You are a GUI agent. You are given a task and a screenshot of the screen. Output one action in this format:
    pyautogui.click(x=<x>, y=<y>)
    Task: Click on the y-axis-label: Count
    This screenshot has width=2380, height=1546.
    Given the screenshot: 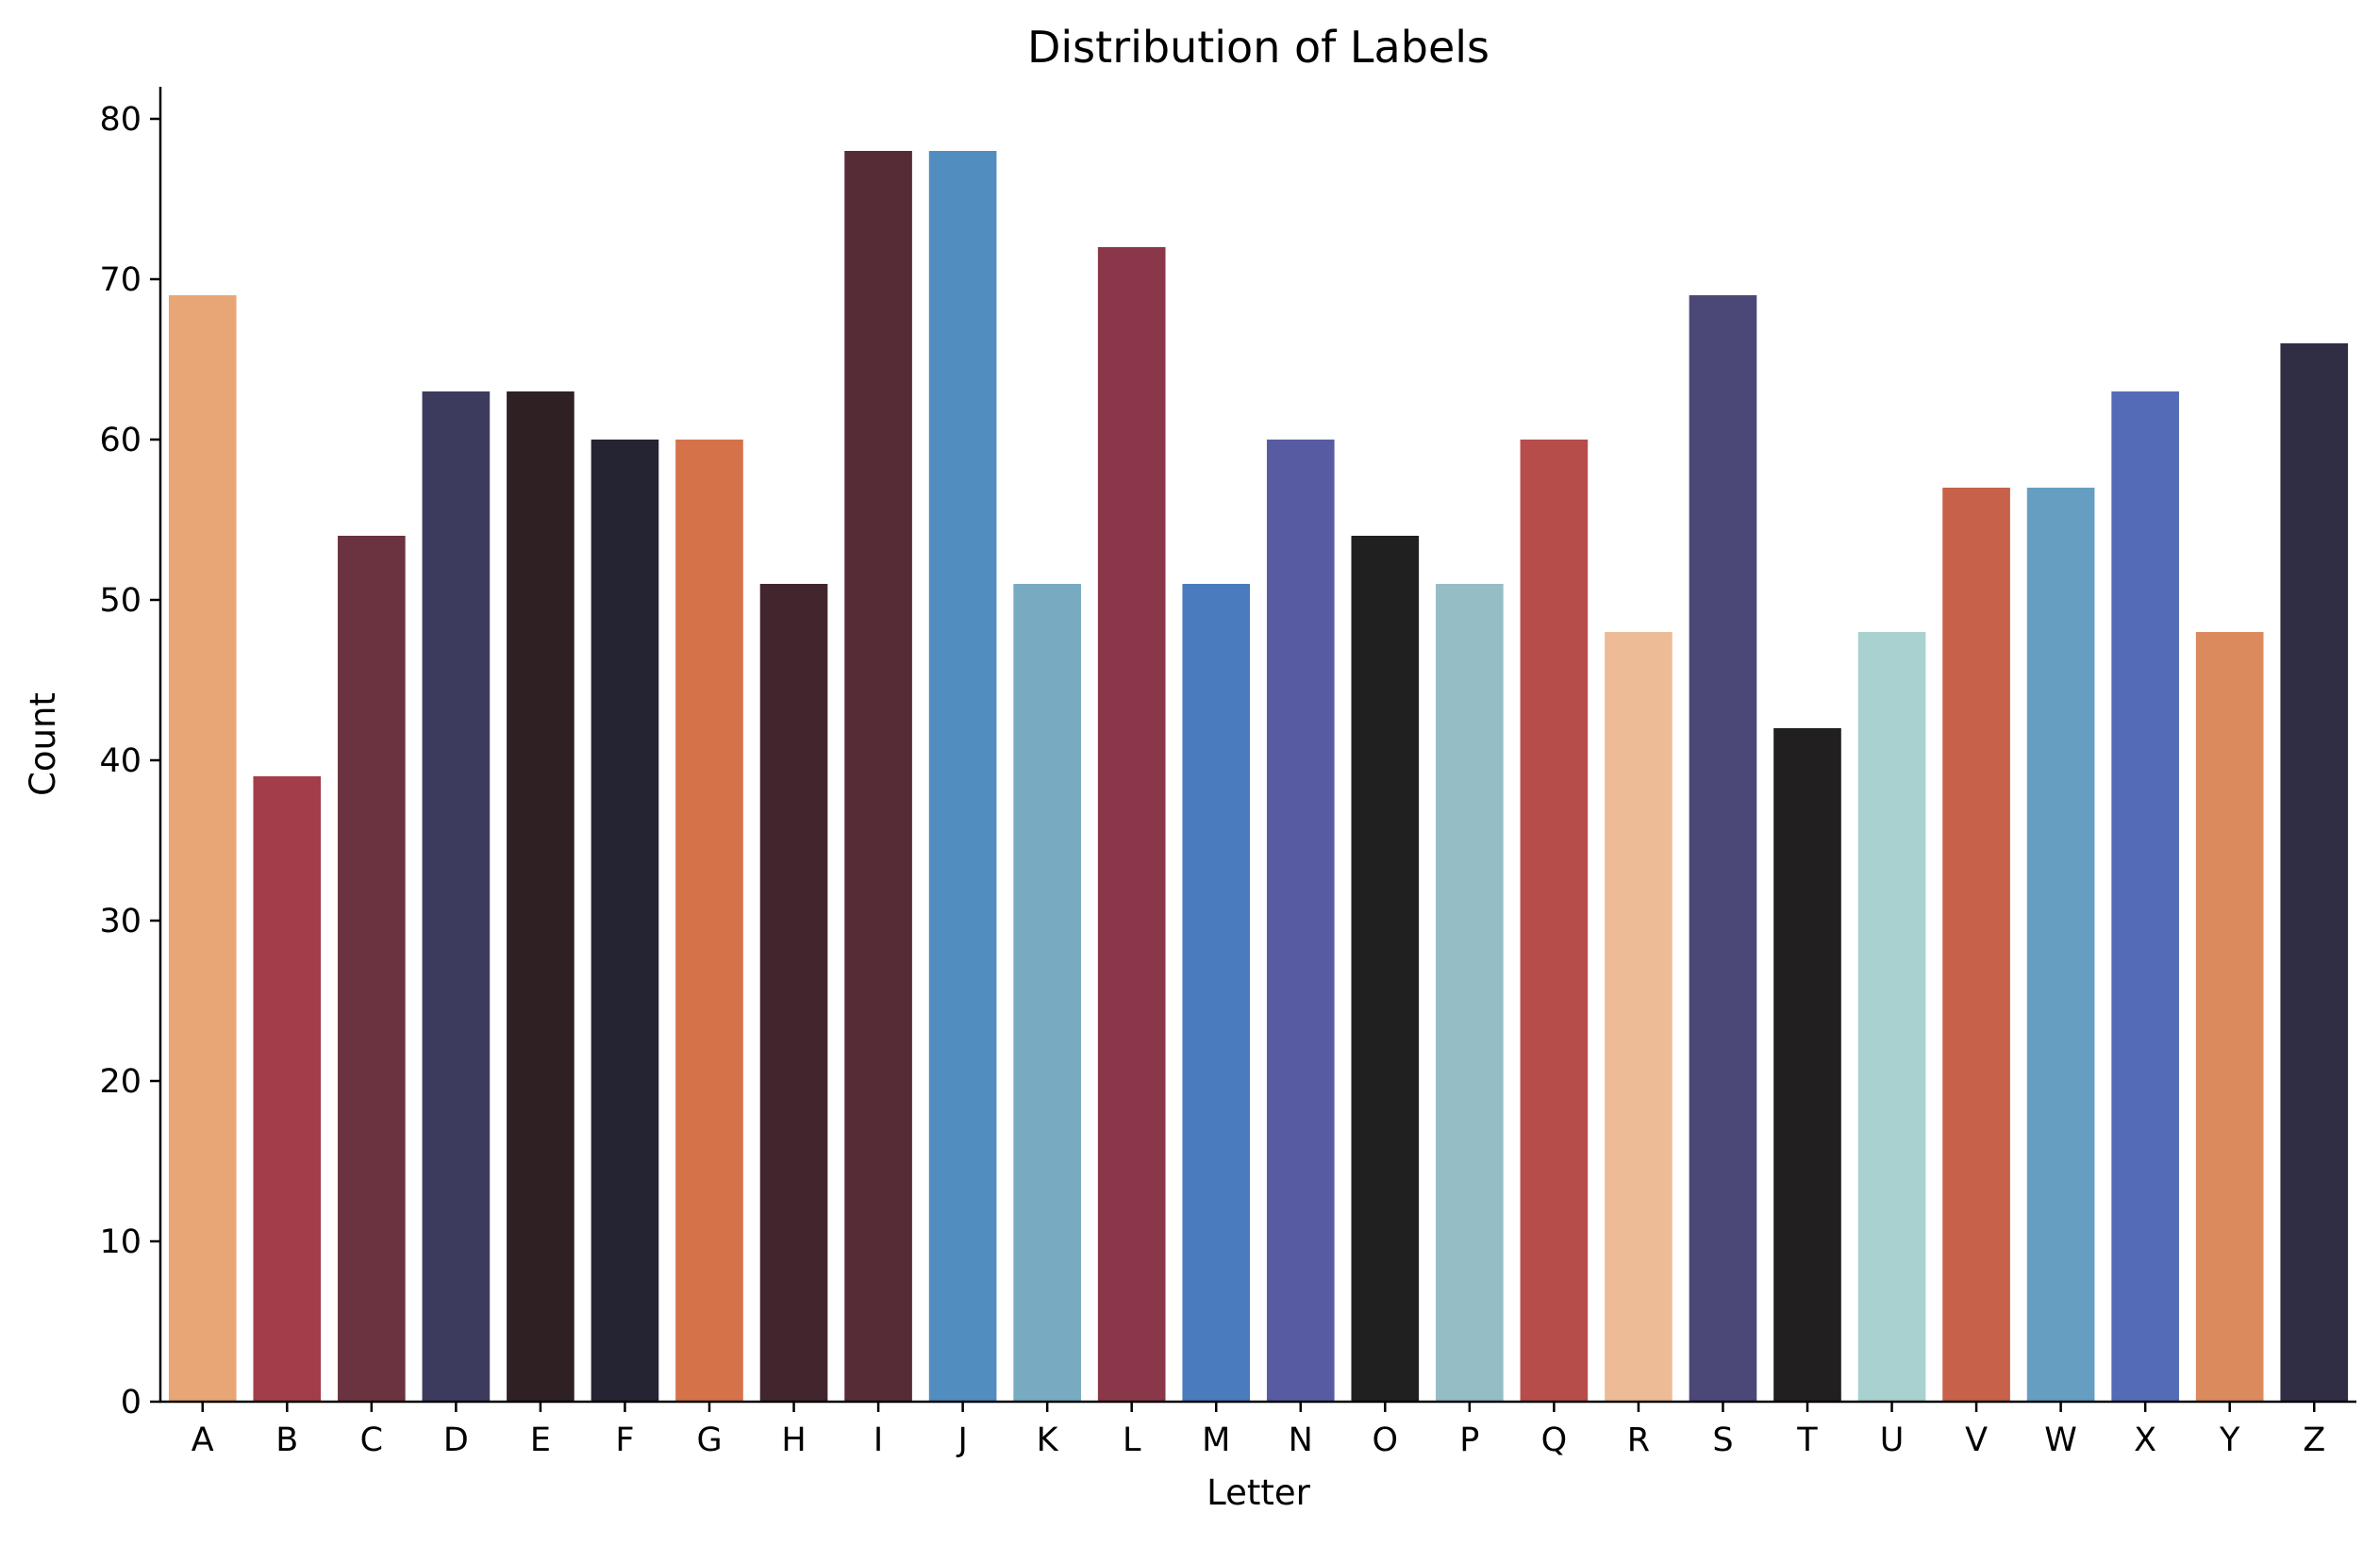 What is the action you would take?
    pyautogui.click(x=43, y=744)
    